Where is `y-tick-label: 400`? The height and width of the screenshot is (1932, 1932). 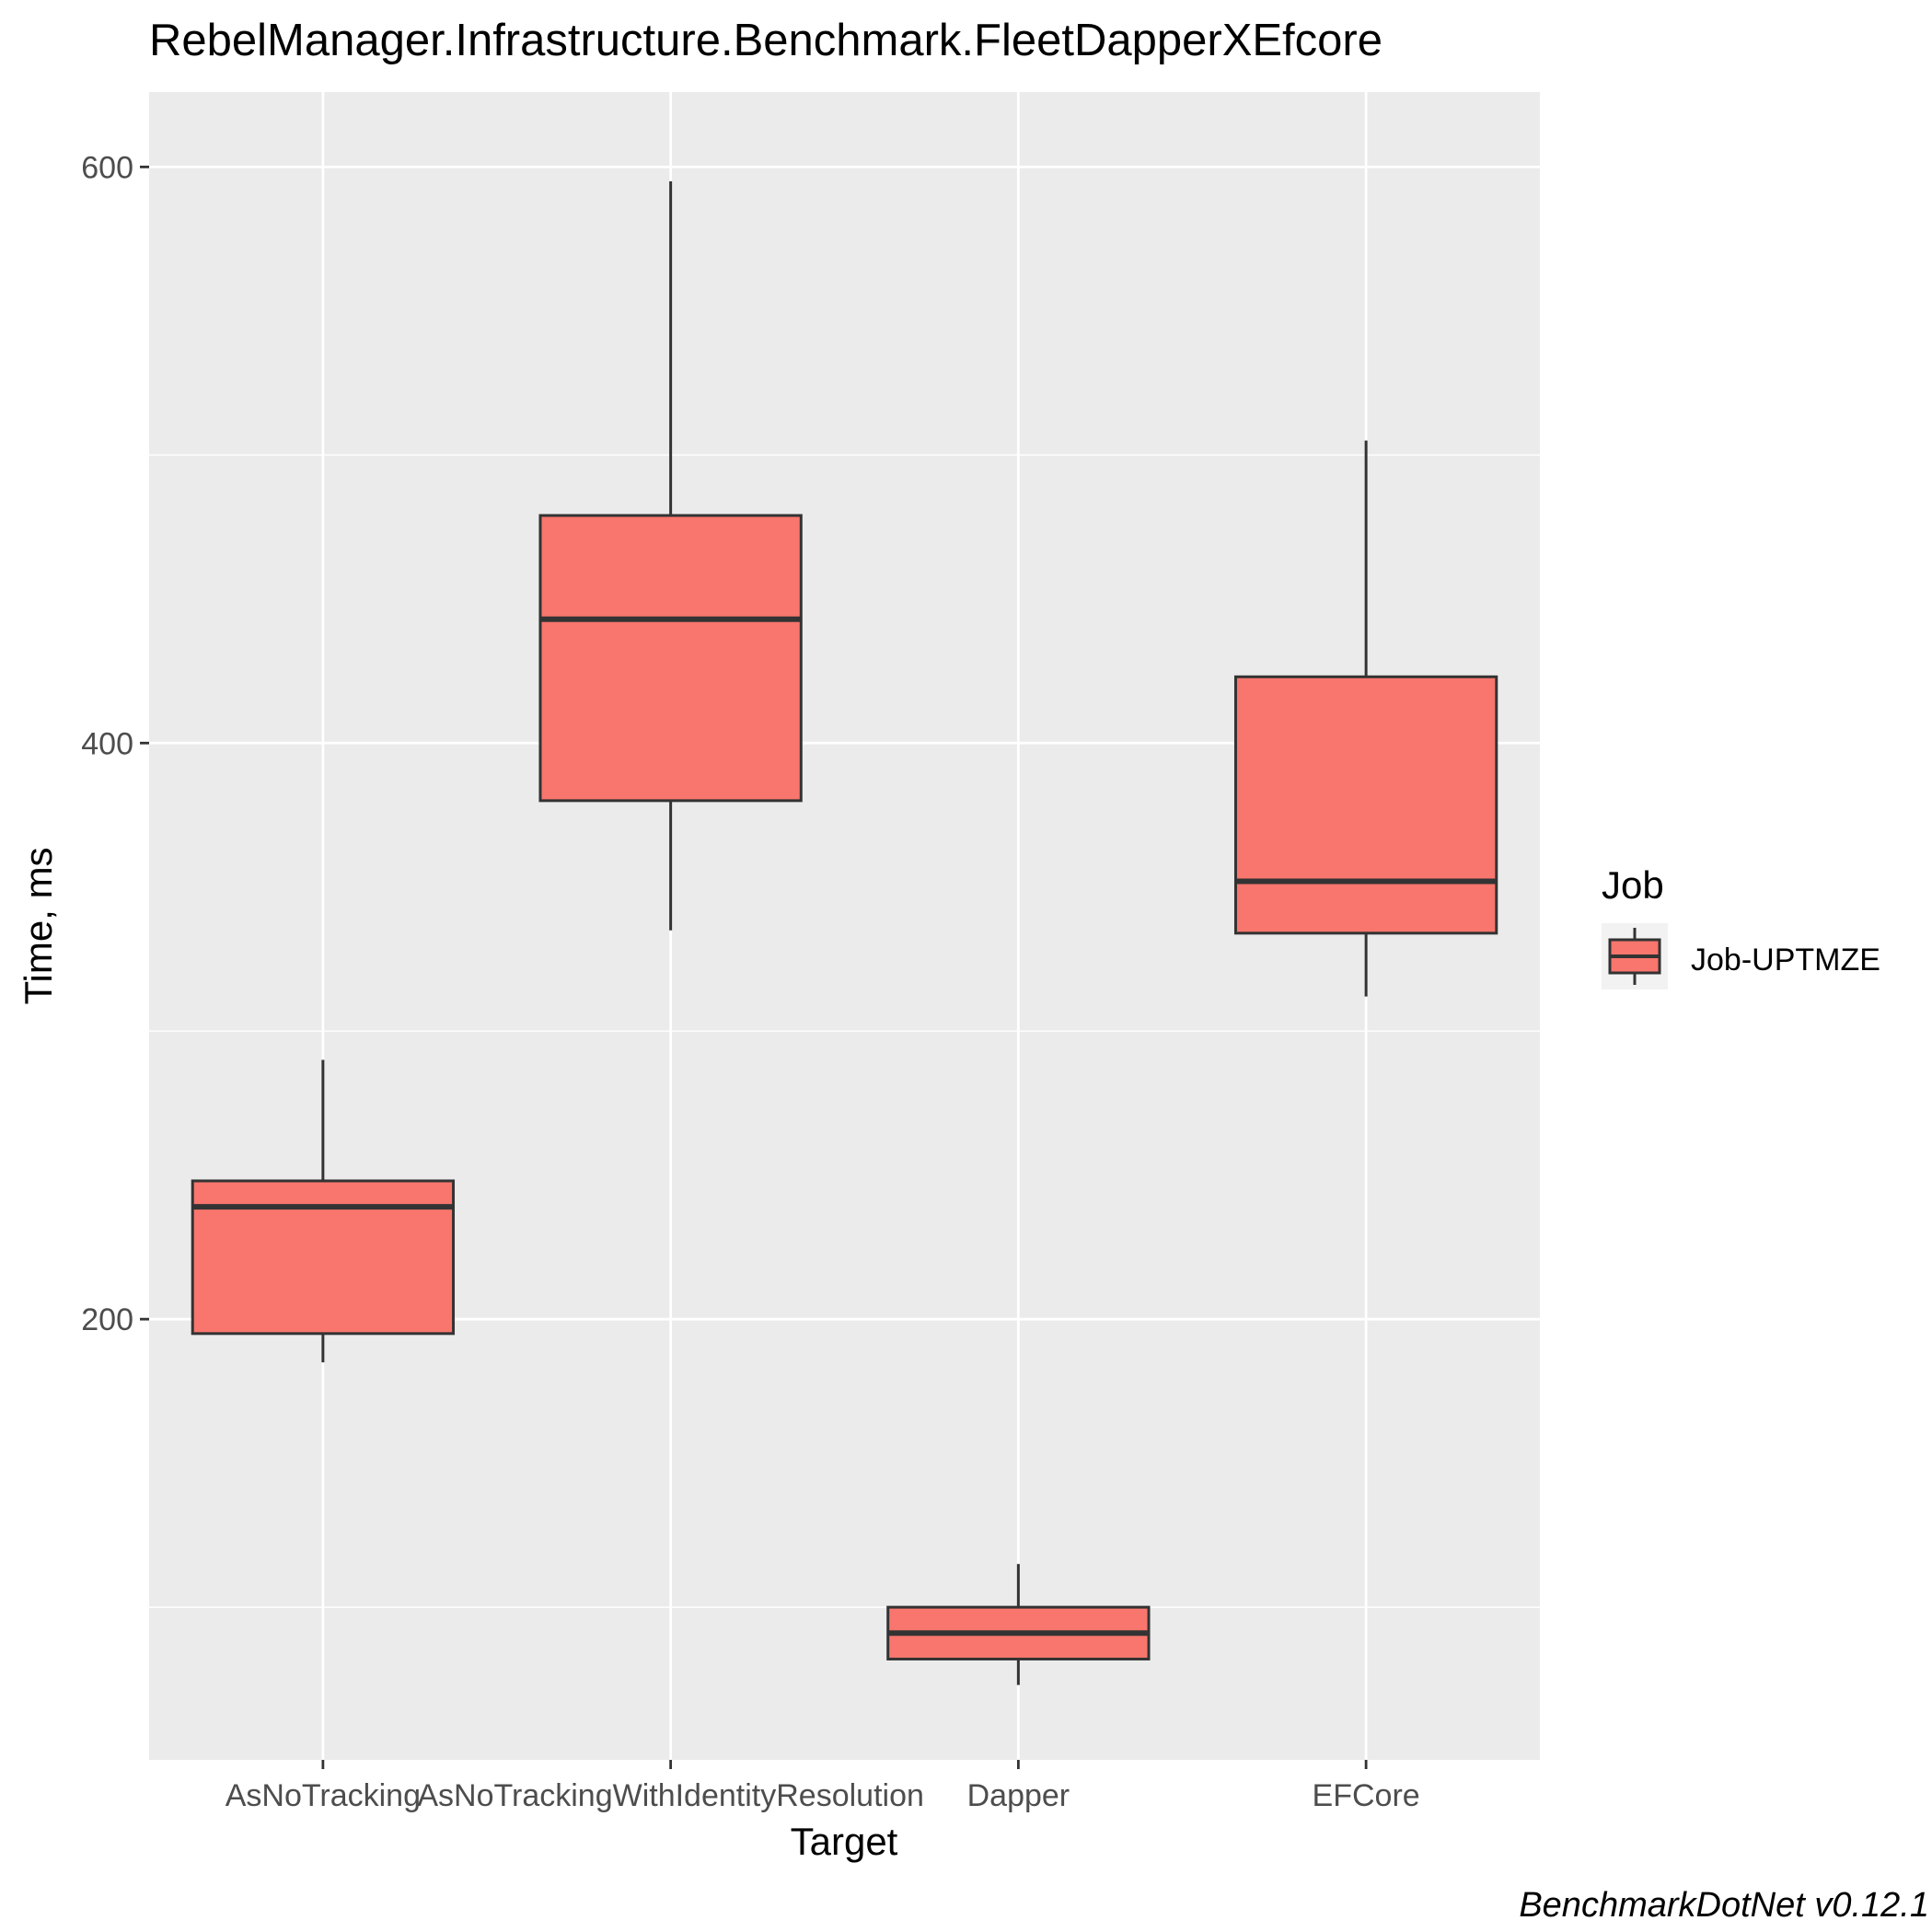
y-tick-label: 400 is located at coordinates (107, 744).